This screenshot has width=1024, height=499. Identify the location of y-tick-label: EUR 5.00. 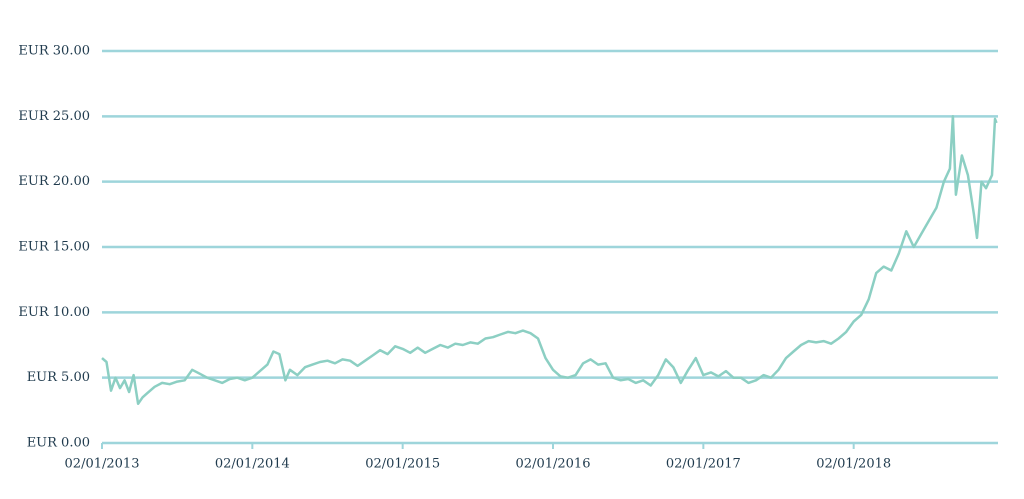
(58, 377).